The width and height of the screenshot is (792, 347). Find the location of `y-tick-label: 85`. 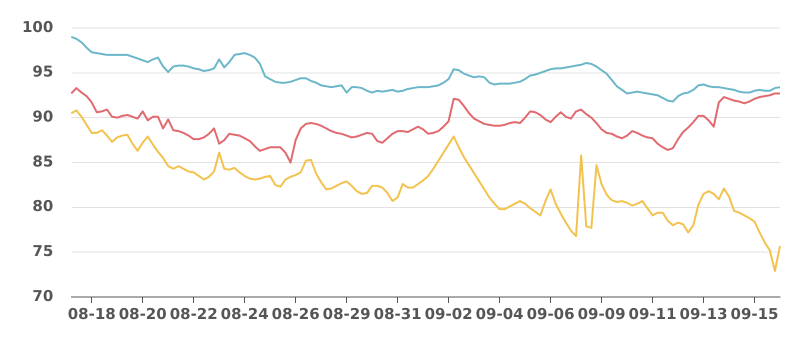

y-tick-label: 85 is located at coordinates (43, 161).